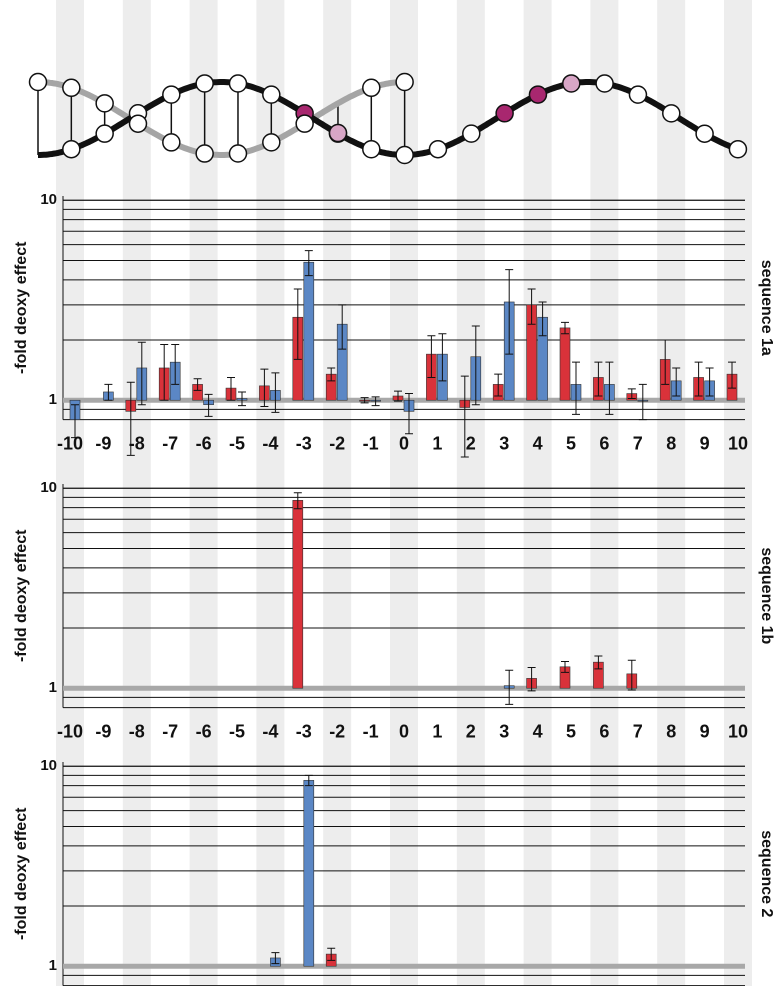 The height and width of the screenshot is (986, 780). What do you see at coordinates (571, 443) in the screenshot?
I see `x-tick-label: 5` at bounding box center [571, 443].